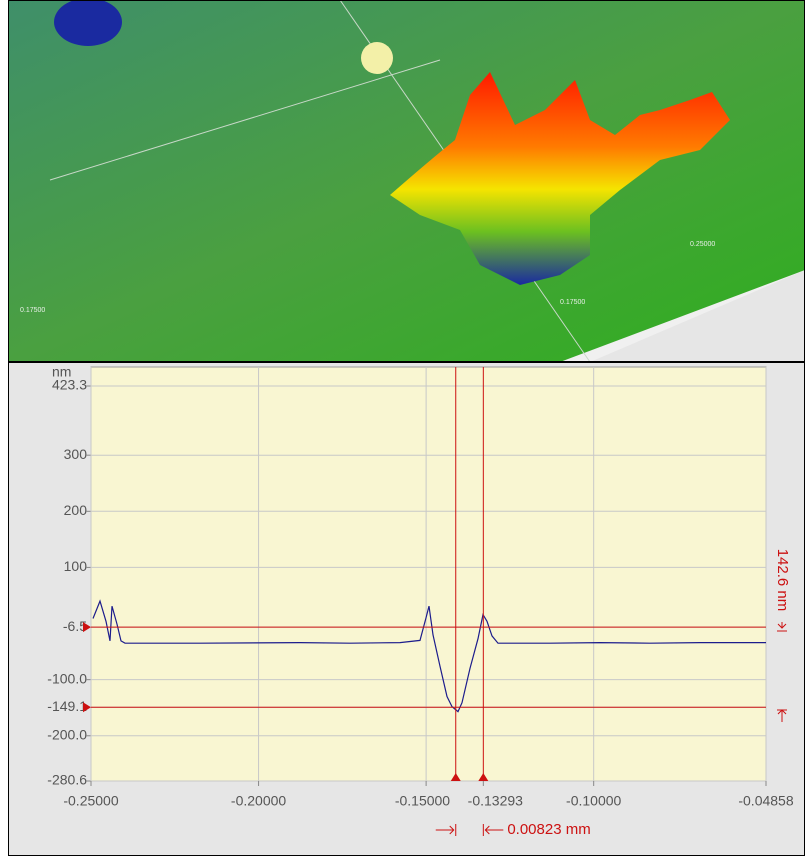  What do you see at coordinates (422, 801) in the screenshot?
I see `x-tick-label: -0.15000` at bounding box center [422, 801].